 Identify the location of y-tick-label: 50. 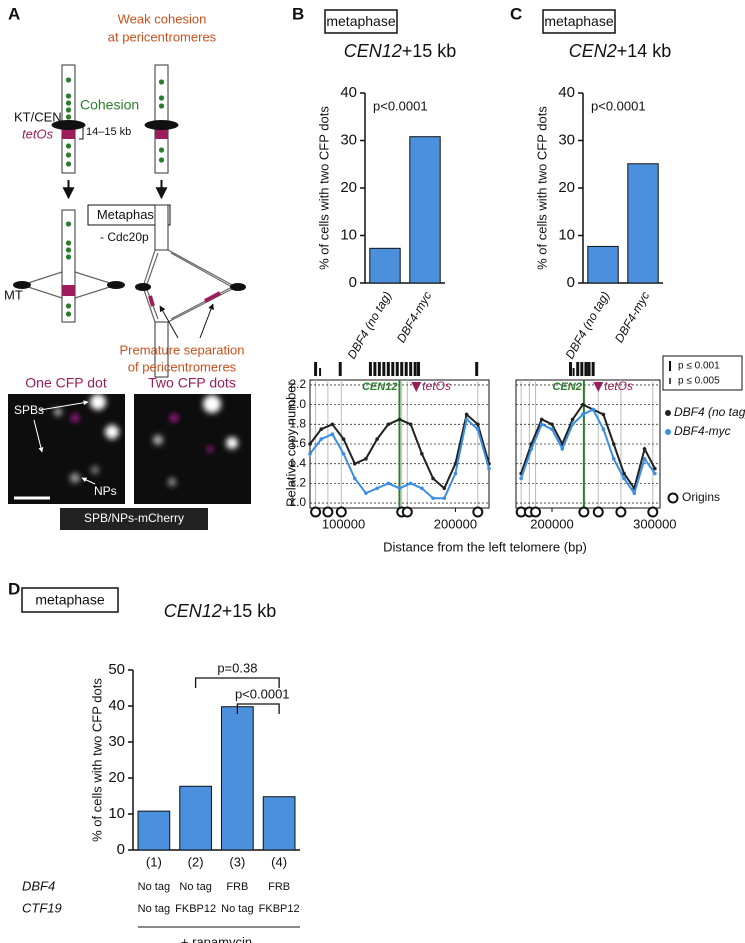
(116, 669).